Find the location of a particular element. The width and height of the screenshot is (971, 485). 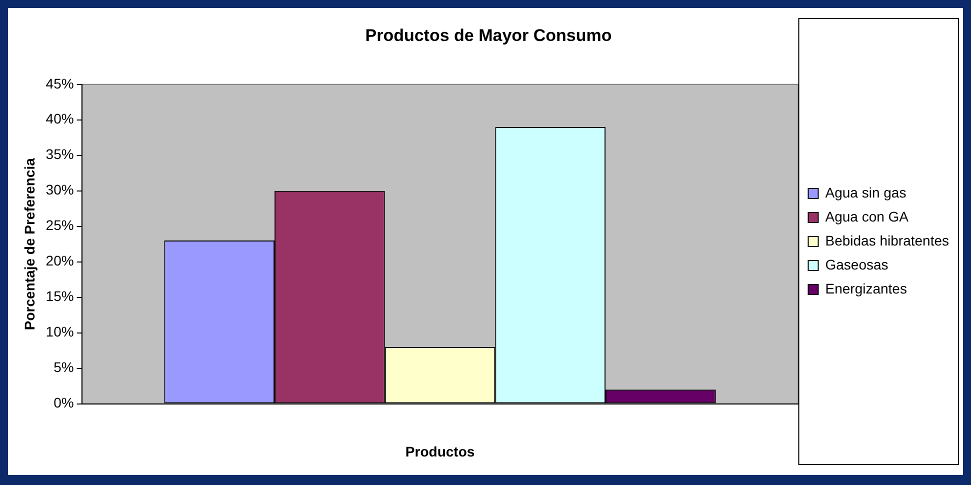

y-tick-label: 45% is located at coordinates (60, 83).